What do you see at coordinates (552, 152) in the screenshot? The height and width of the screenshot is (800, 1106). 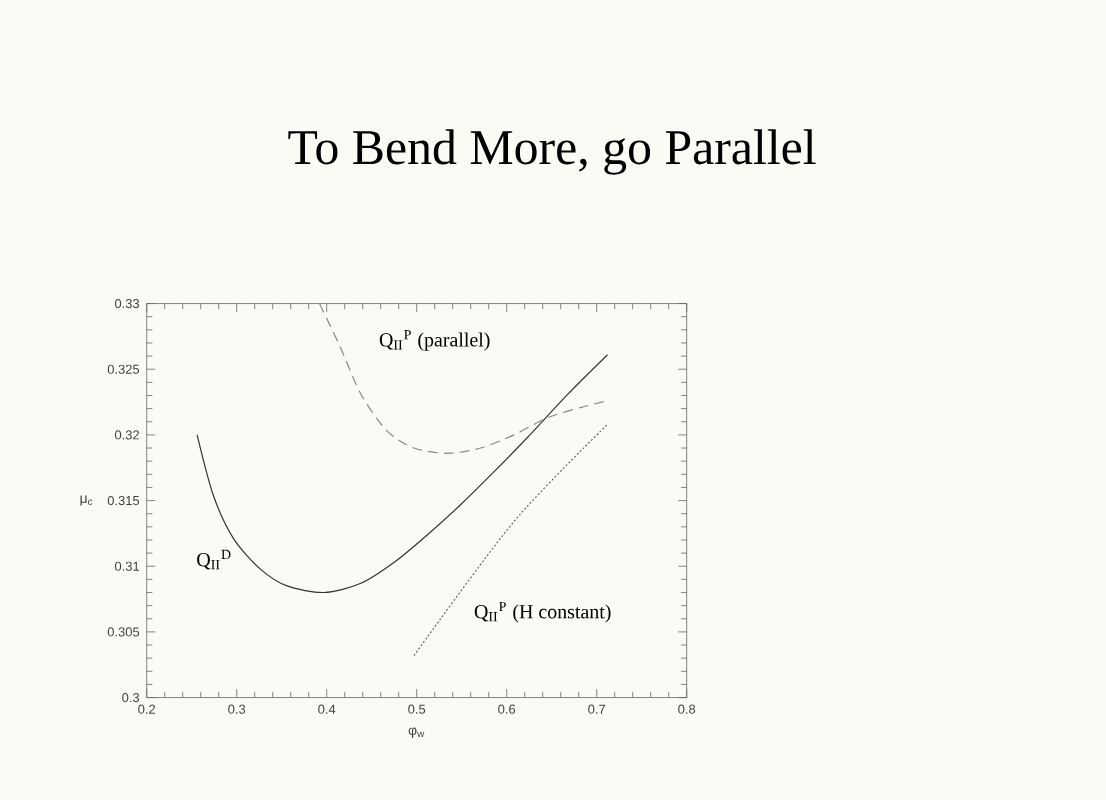 I see `chart-title: To Bend More, go Parallel` at bounding box center [552, 152].